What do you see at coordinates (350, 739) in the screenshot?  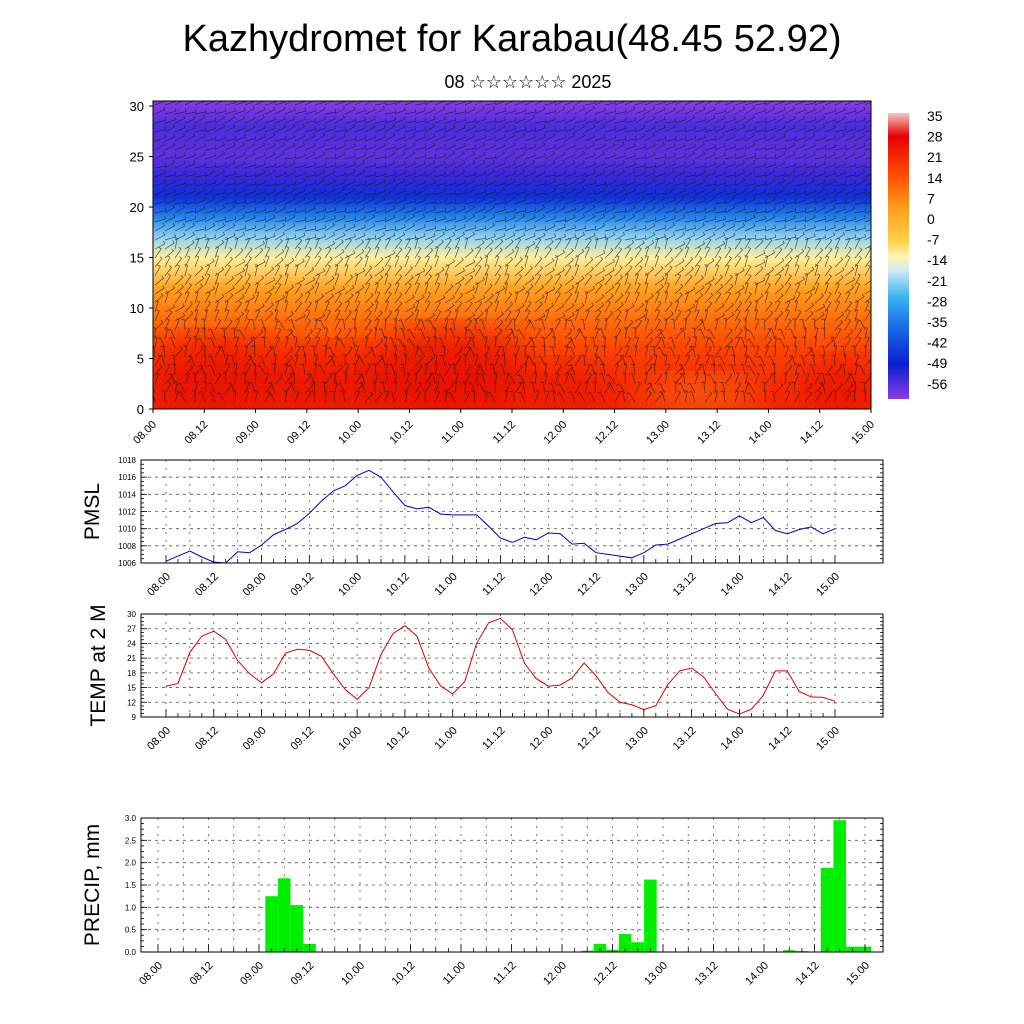 I see `x-tick-label: 10.00` at bounding box center [350, 739].